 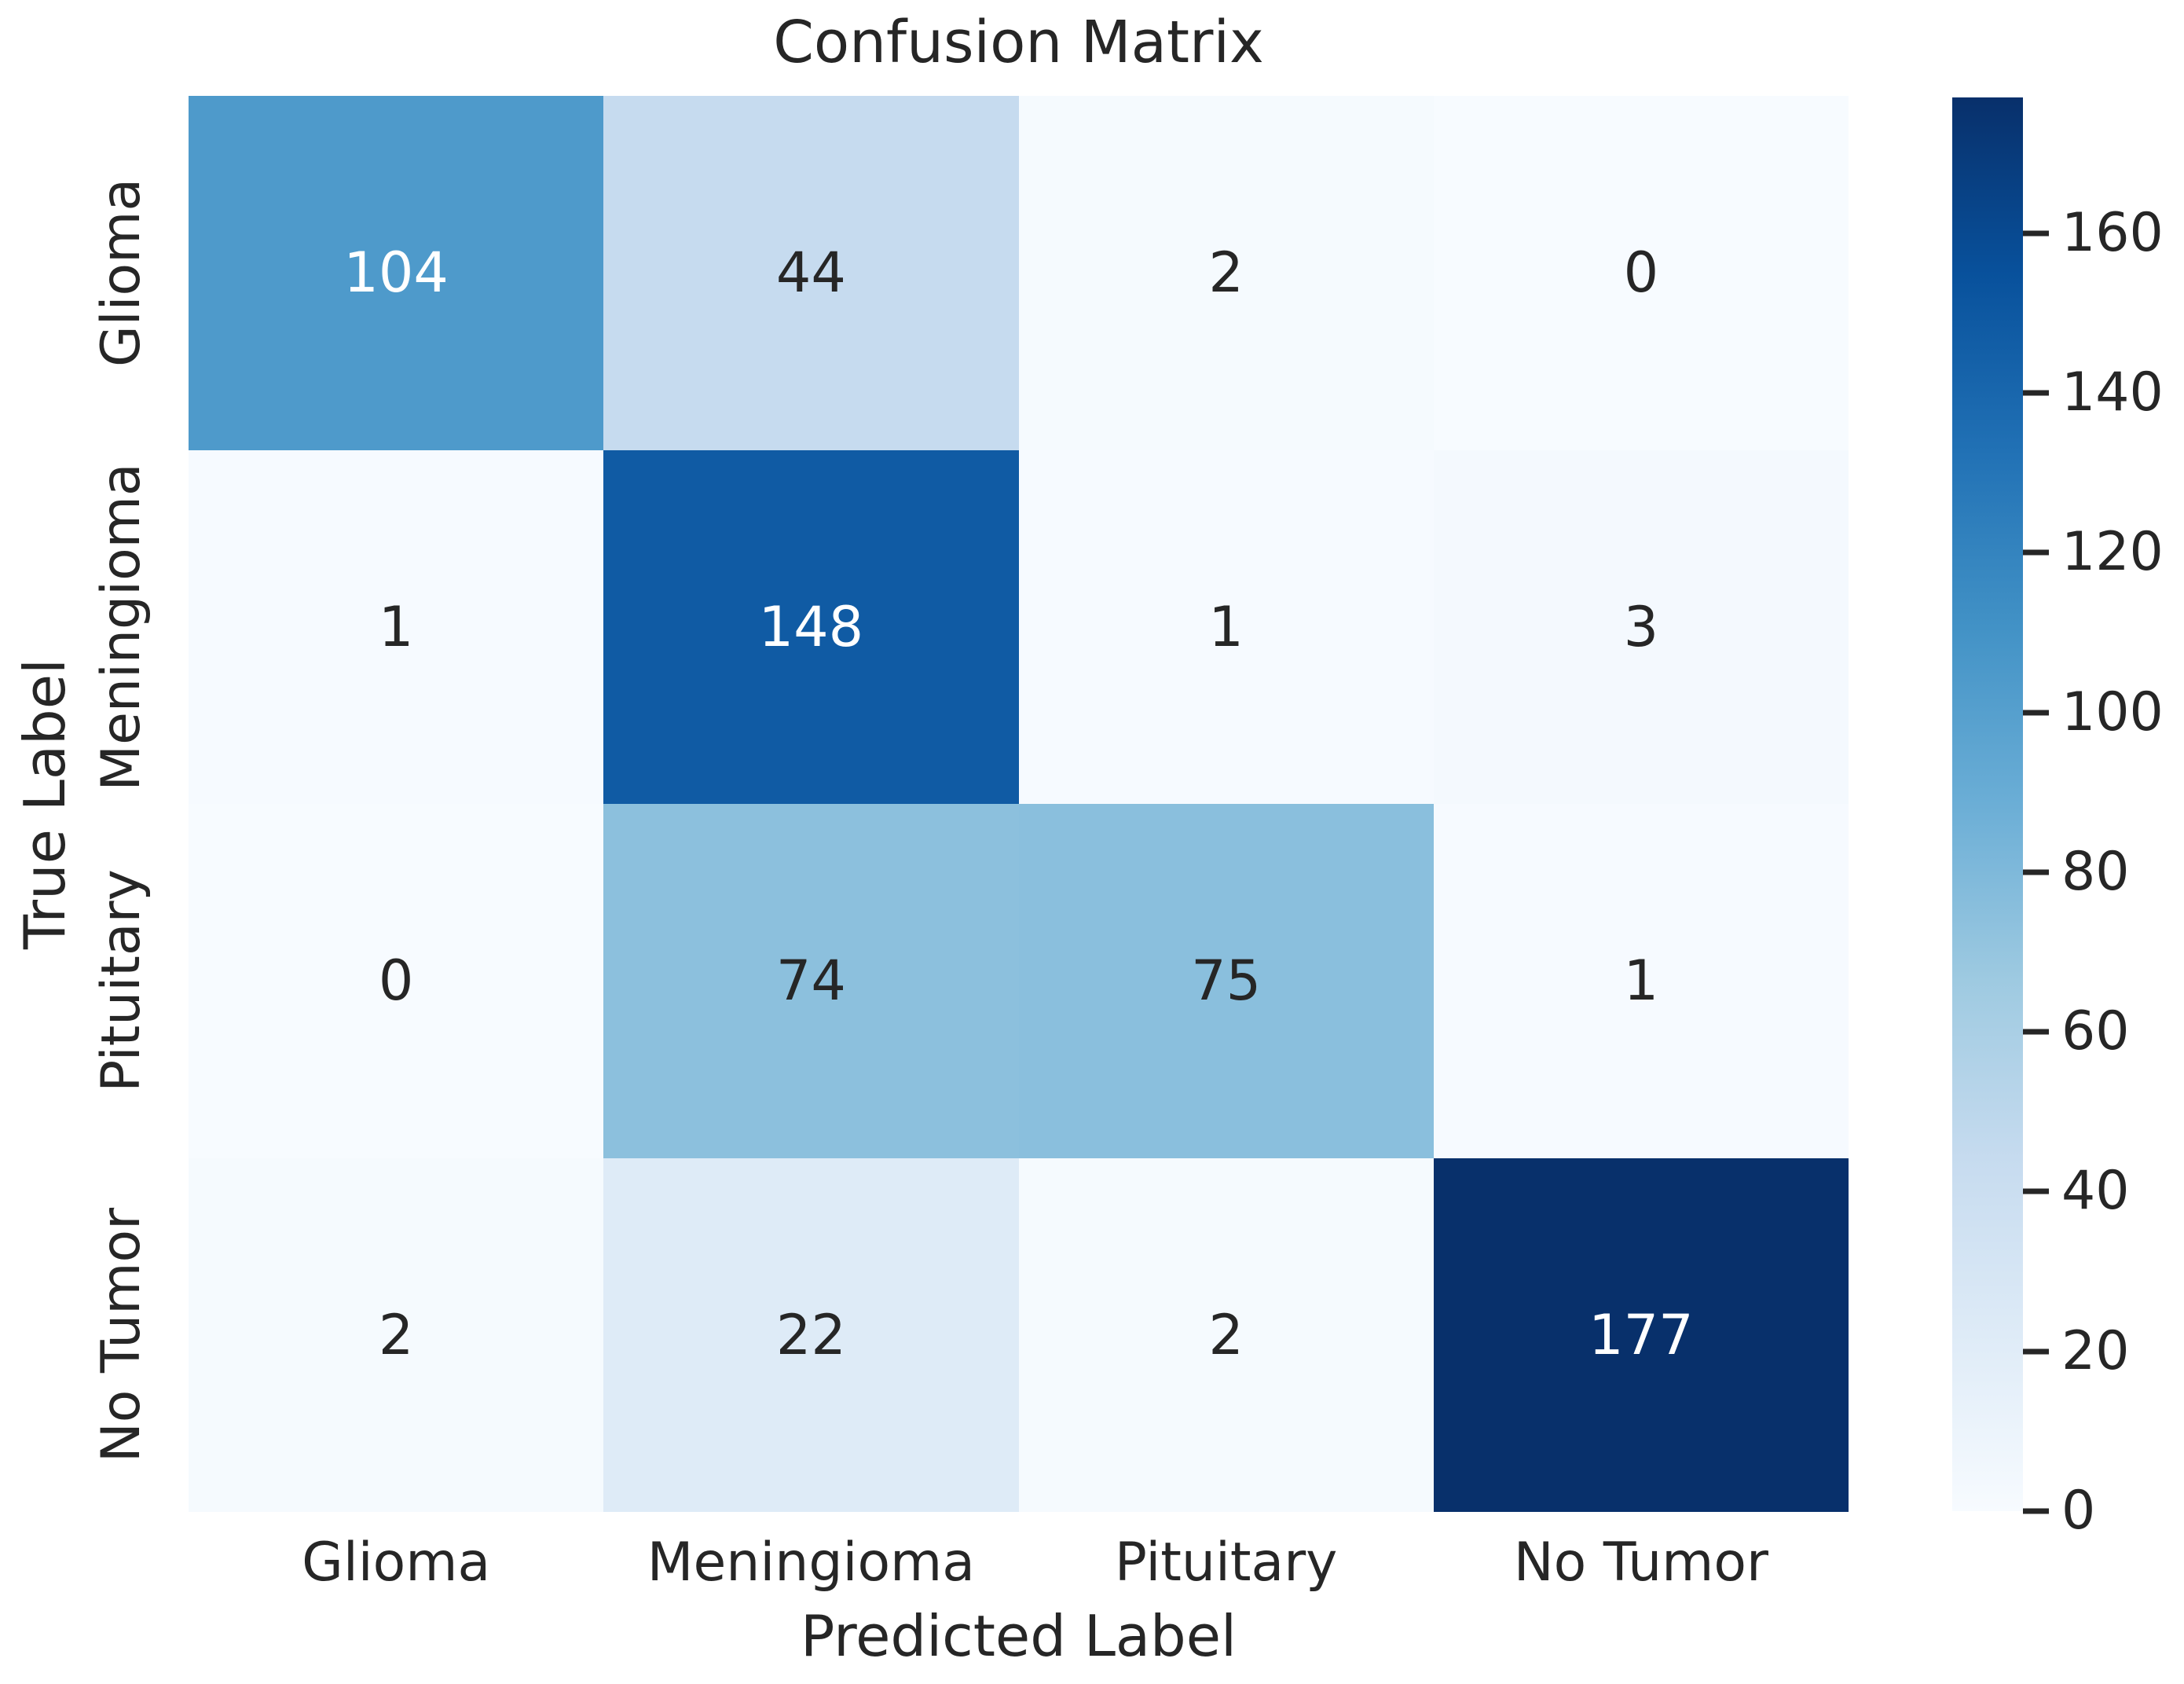 I want to click on heatmap-cell: 74, so click(x=811, y=981).